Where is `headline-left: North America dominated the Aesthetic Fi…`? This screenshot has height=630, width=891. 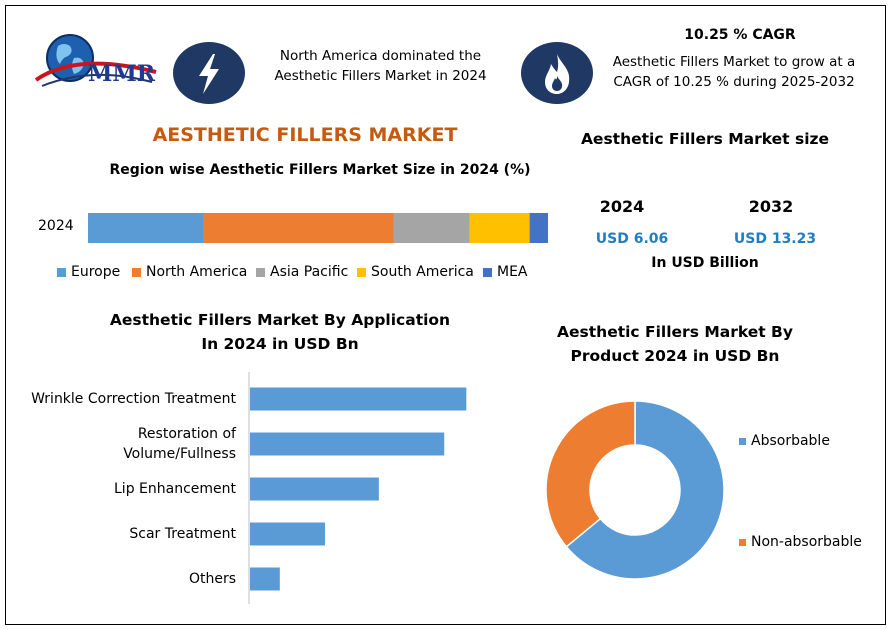
headline-left: North America dominated the Aesthetic Fi… is located at coordinates (380, 66).